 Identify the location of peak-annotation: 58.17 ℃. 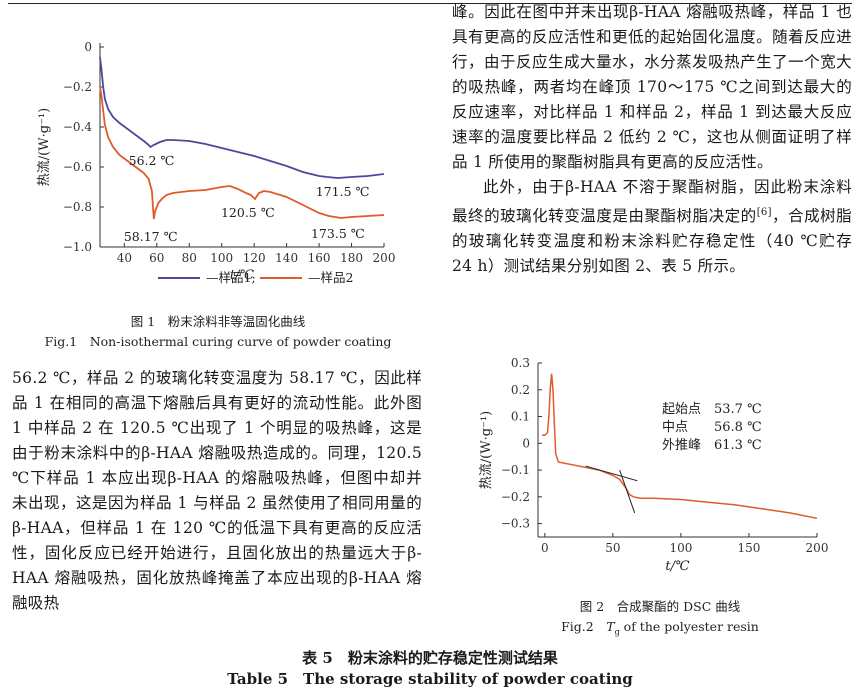
(151, 236).